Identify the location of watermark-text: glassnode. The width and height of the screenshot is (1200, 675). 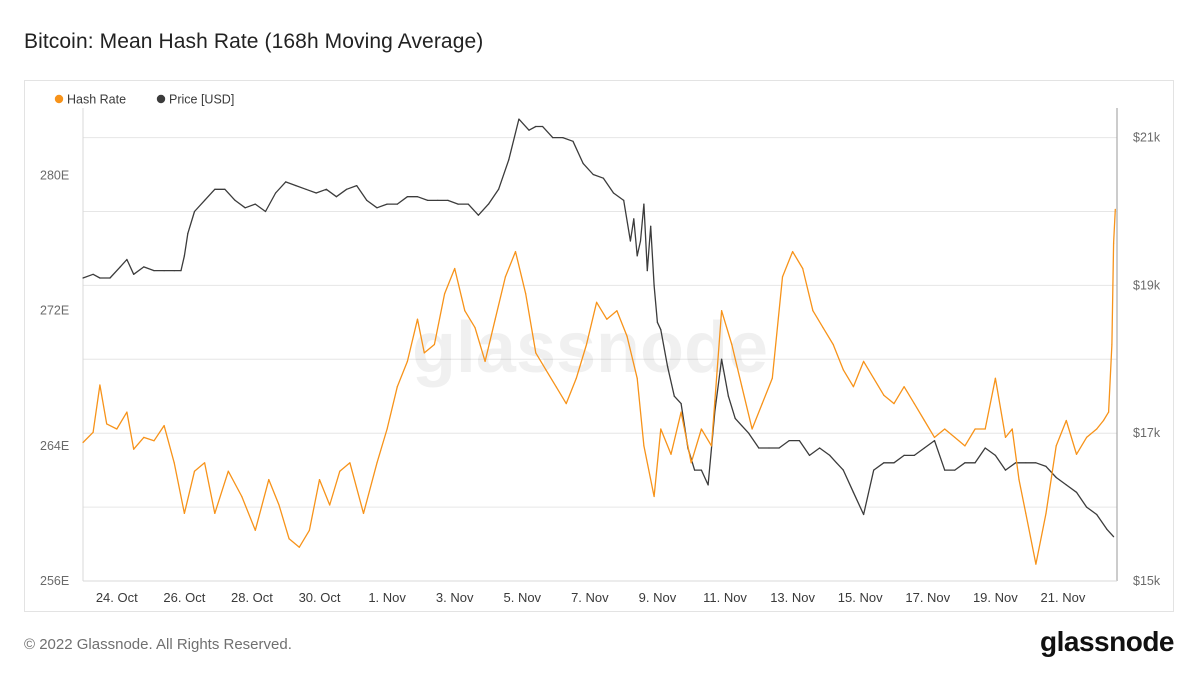
(590, 348).